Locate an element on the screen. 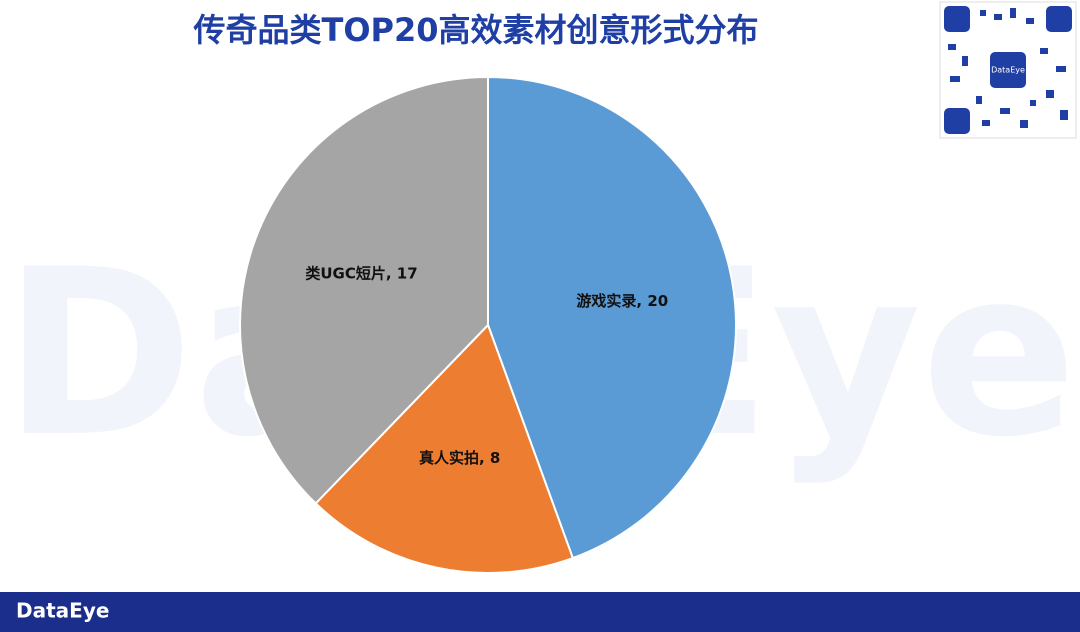 This screenshot has width=1080, height=632. qr-label: DataEye is located at coordinates (1008, 70).